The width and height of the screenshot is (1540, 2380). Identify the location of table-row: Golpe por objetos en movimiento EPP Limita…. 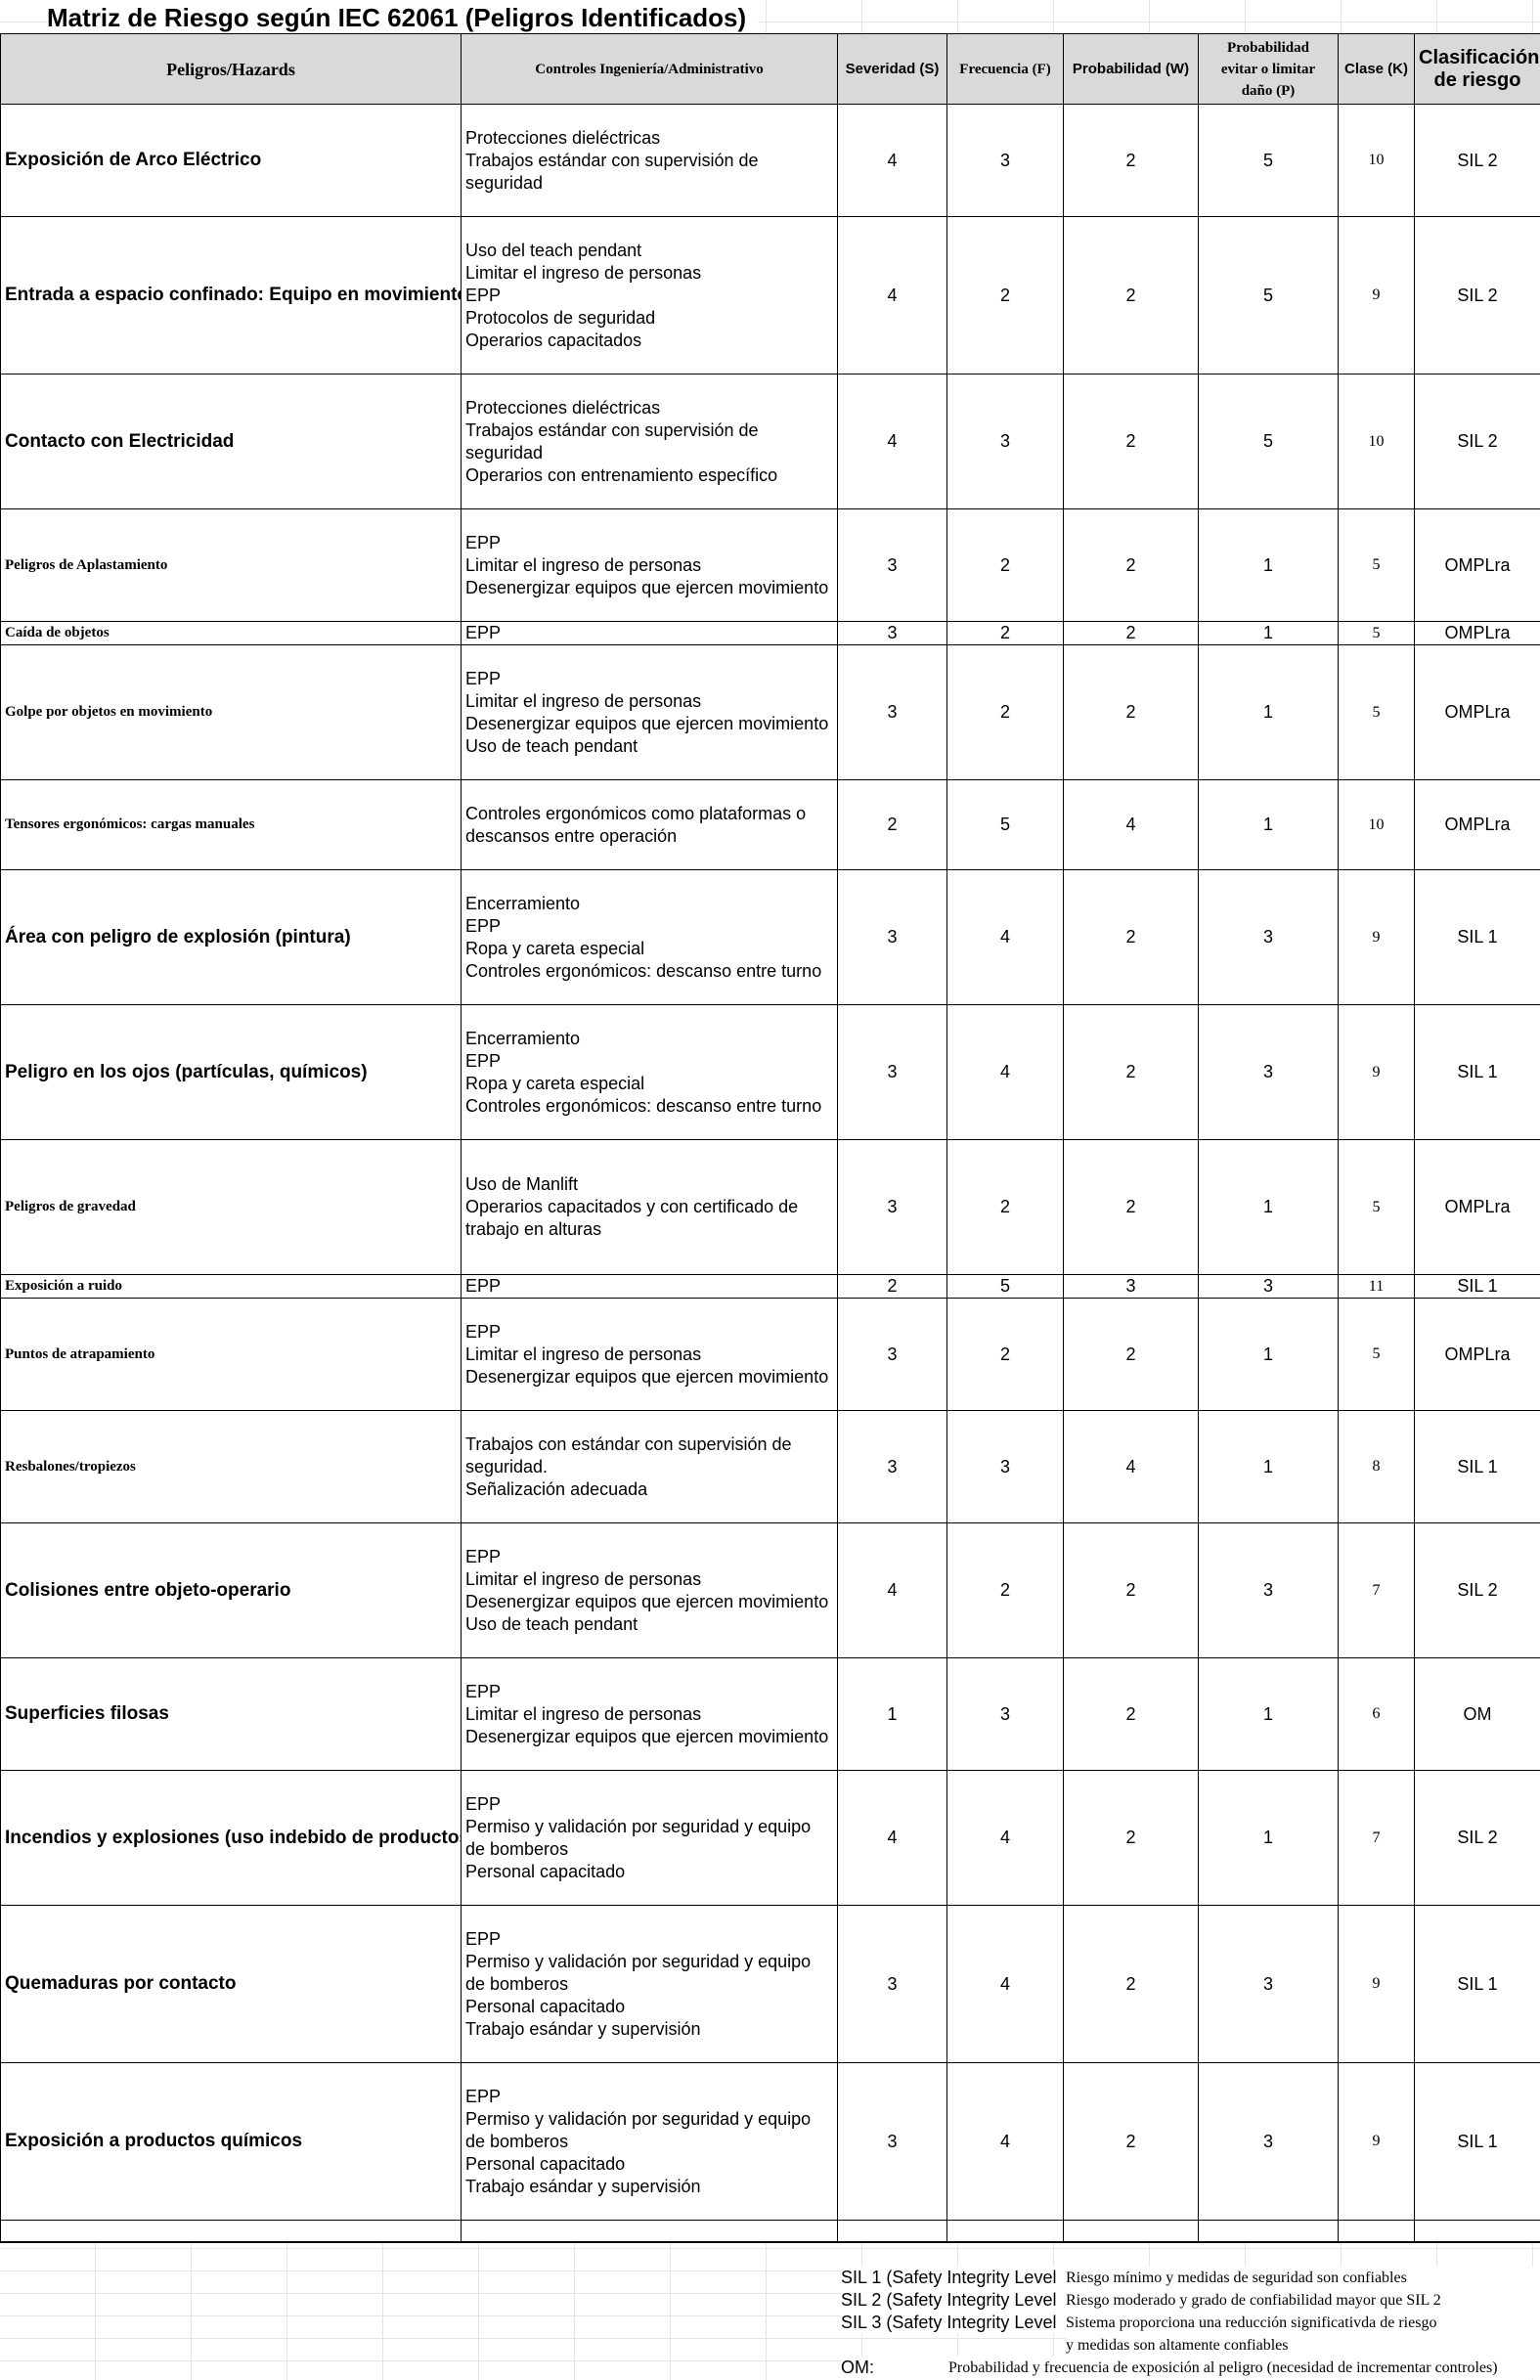
(770, 712).